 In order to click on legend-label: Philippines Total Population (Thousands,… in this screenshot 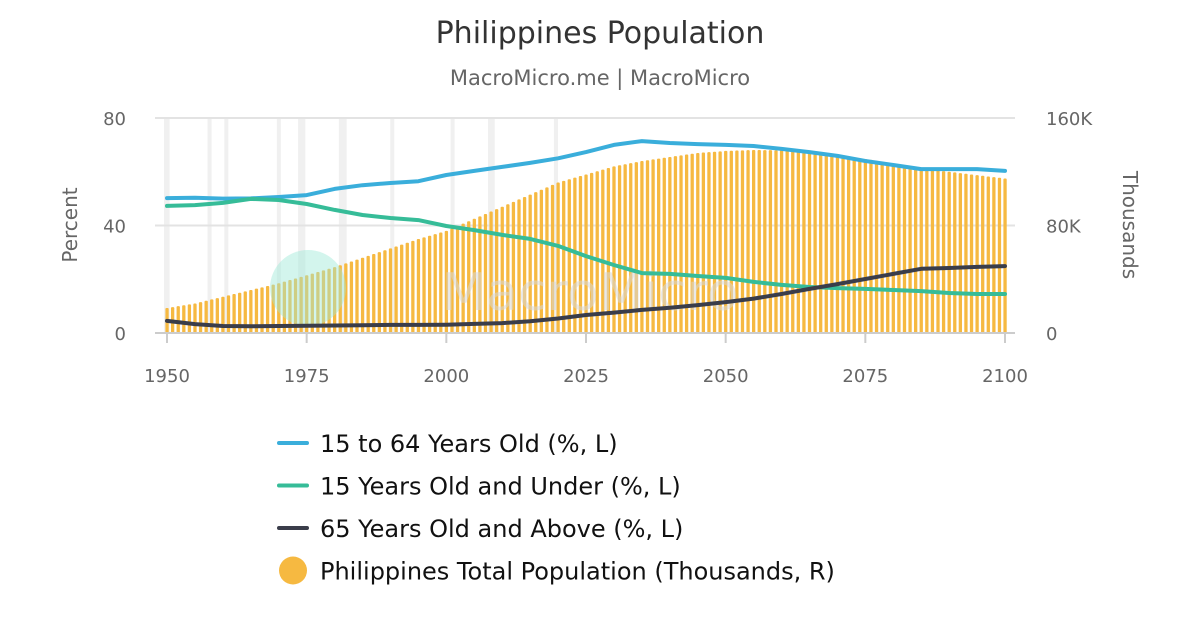, I will do `click(577, 572)`.